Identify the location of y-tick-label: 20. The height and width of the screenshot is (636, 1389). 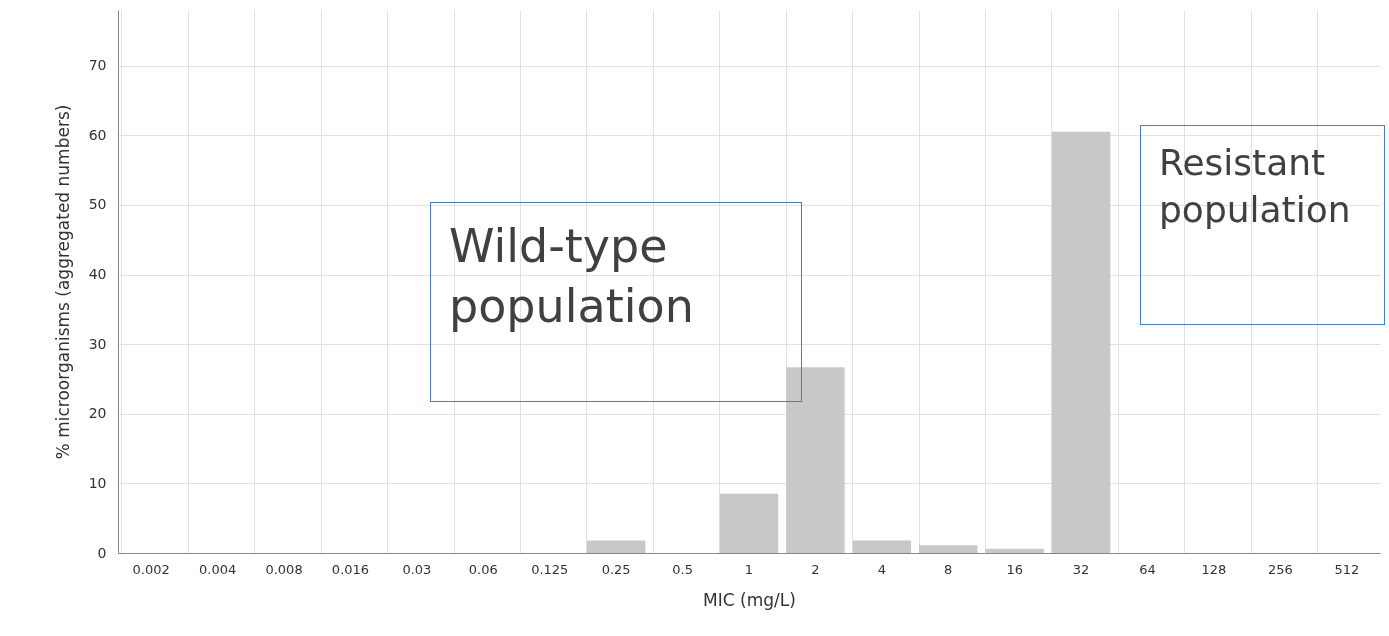
(97, 413).